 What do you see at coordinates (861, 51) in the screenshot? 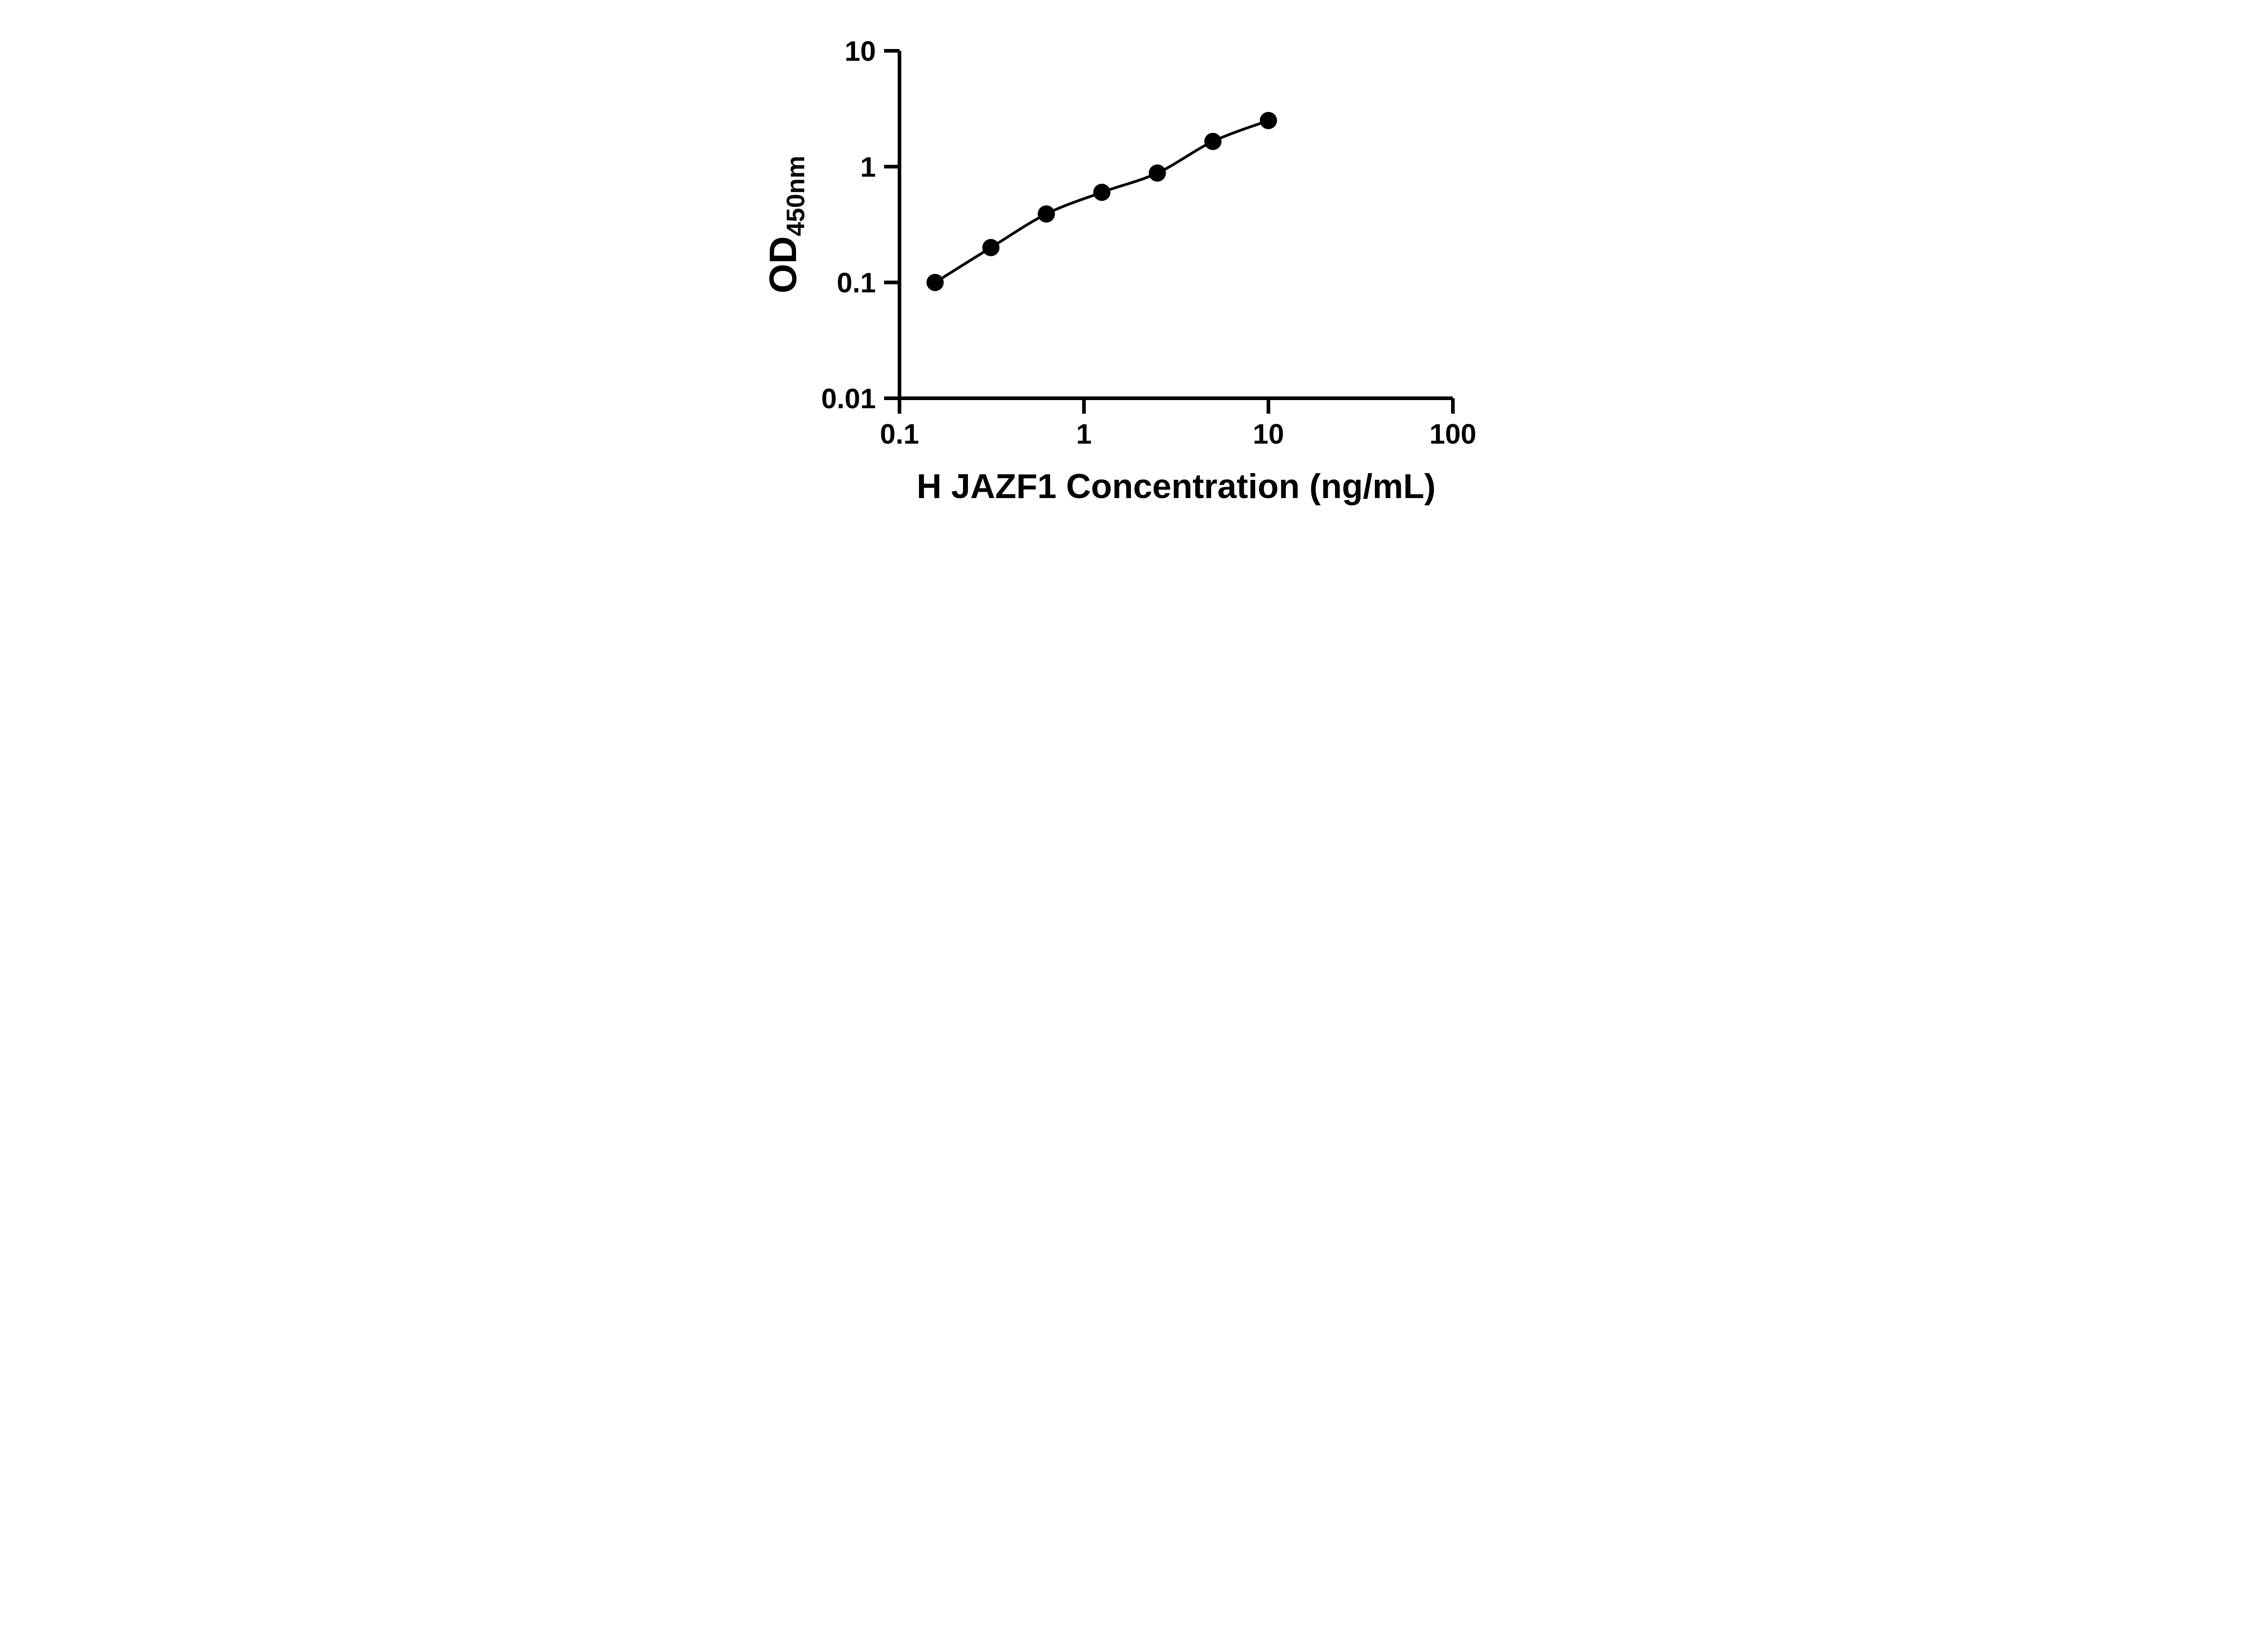
I see `y-tick-label: 10` at bounding box center [861, 51].